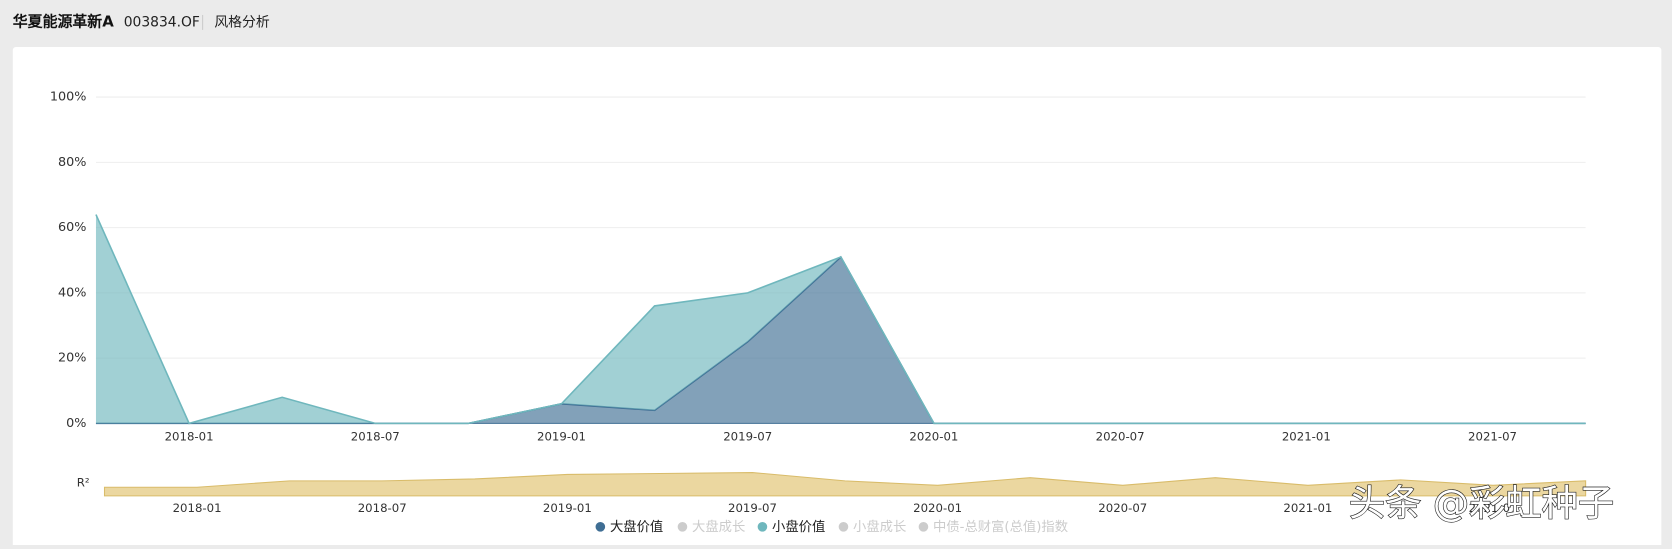 This screenshot has width=1672, height=549. Describe the element at coordinates (879, 526) in the screenshot. I see `legend-label: 小盘成长` at that location.